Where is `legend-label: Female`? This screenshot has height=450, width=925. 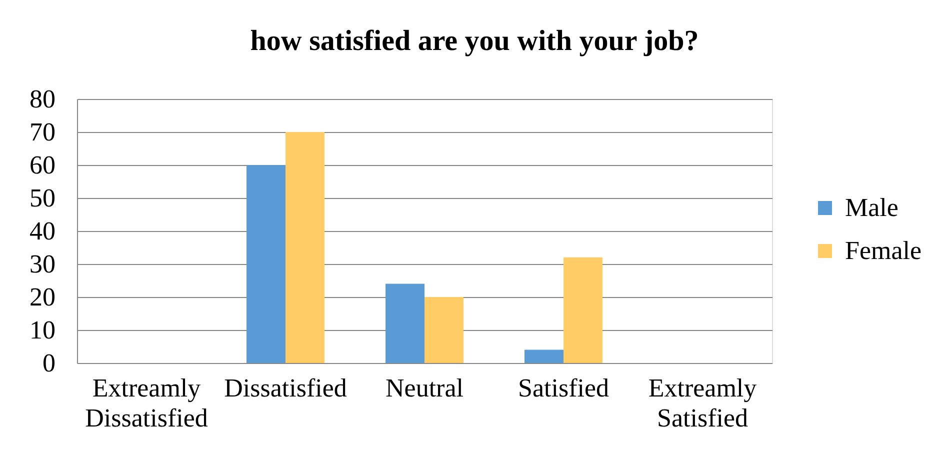
legend-label: Female is located at coordinates (883, 250).